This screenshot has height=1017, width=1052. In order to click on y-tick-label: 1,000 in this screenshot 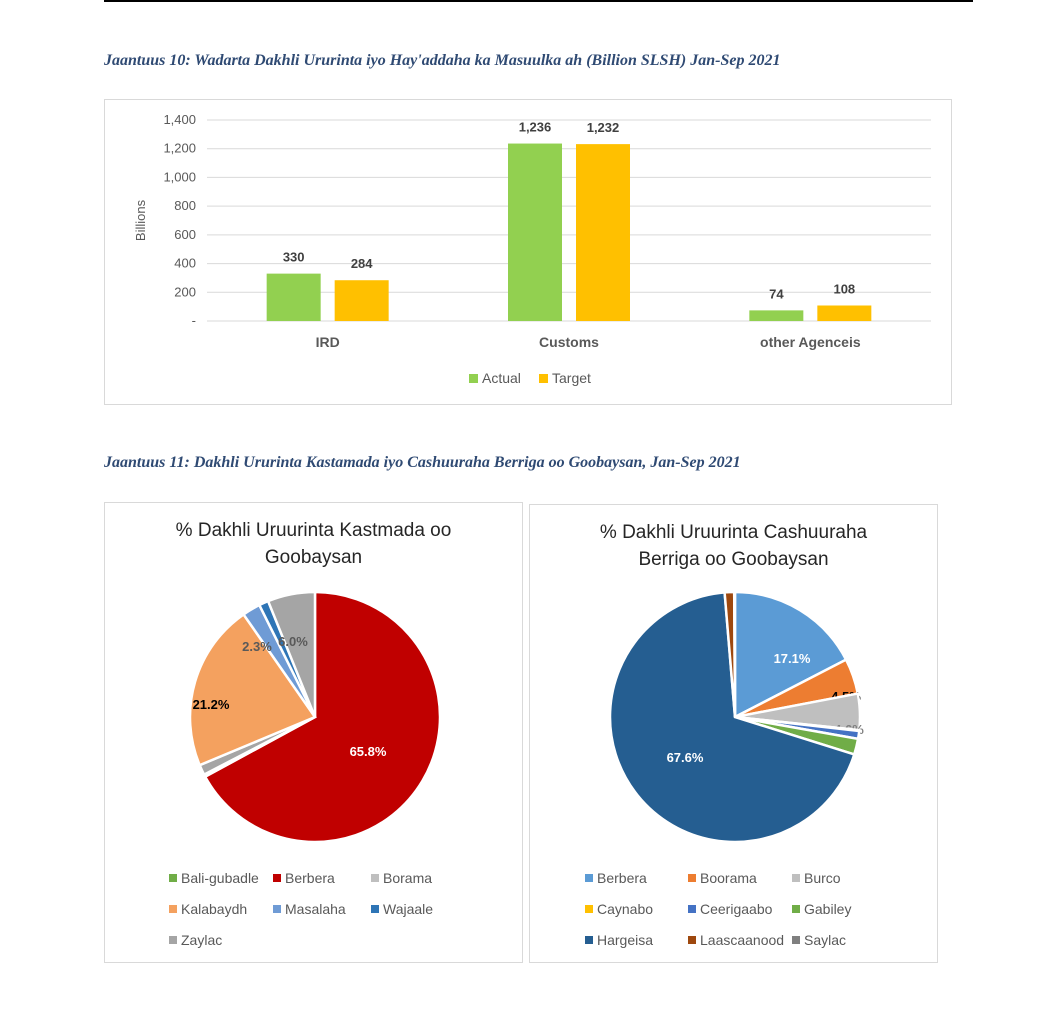, I will do `click(179, 176)`.